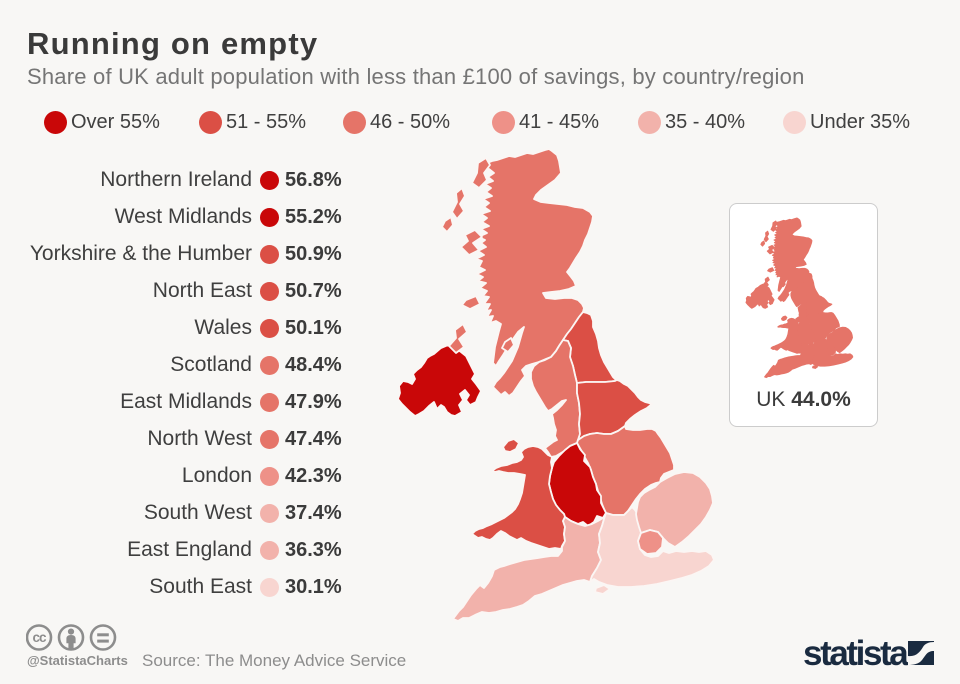 The height and width of the screenshot is (684, 960). What do you see at coordinates (856, 654) in the screenshot?
I see `svg-text: statista` at bounding box center [856, 654].